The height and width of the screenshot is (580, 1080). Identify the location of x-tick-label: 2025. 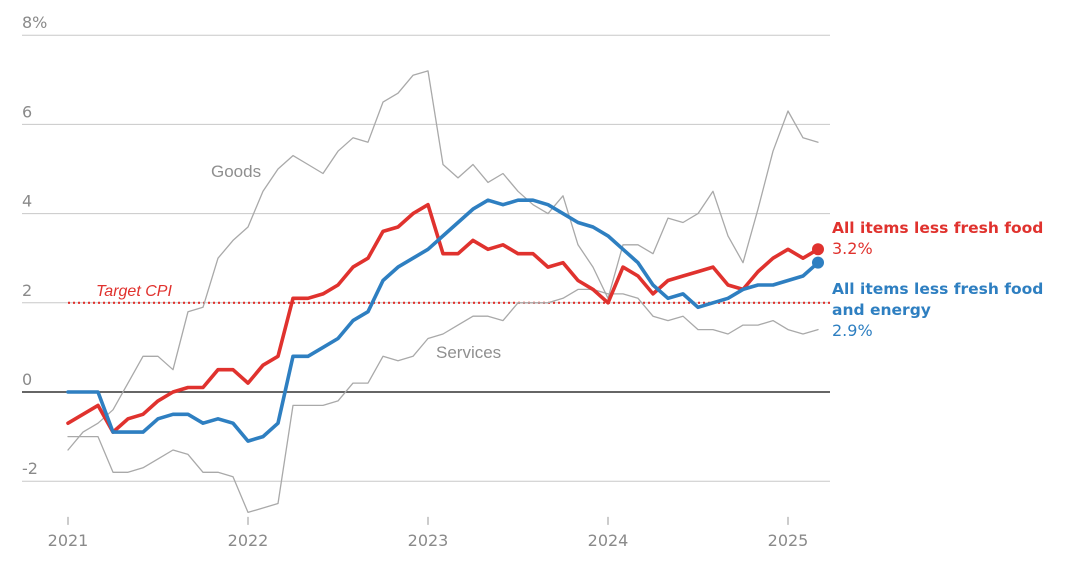
(788, 540).